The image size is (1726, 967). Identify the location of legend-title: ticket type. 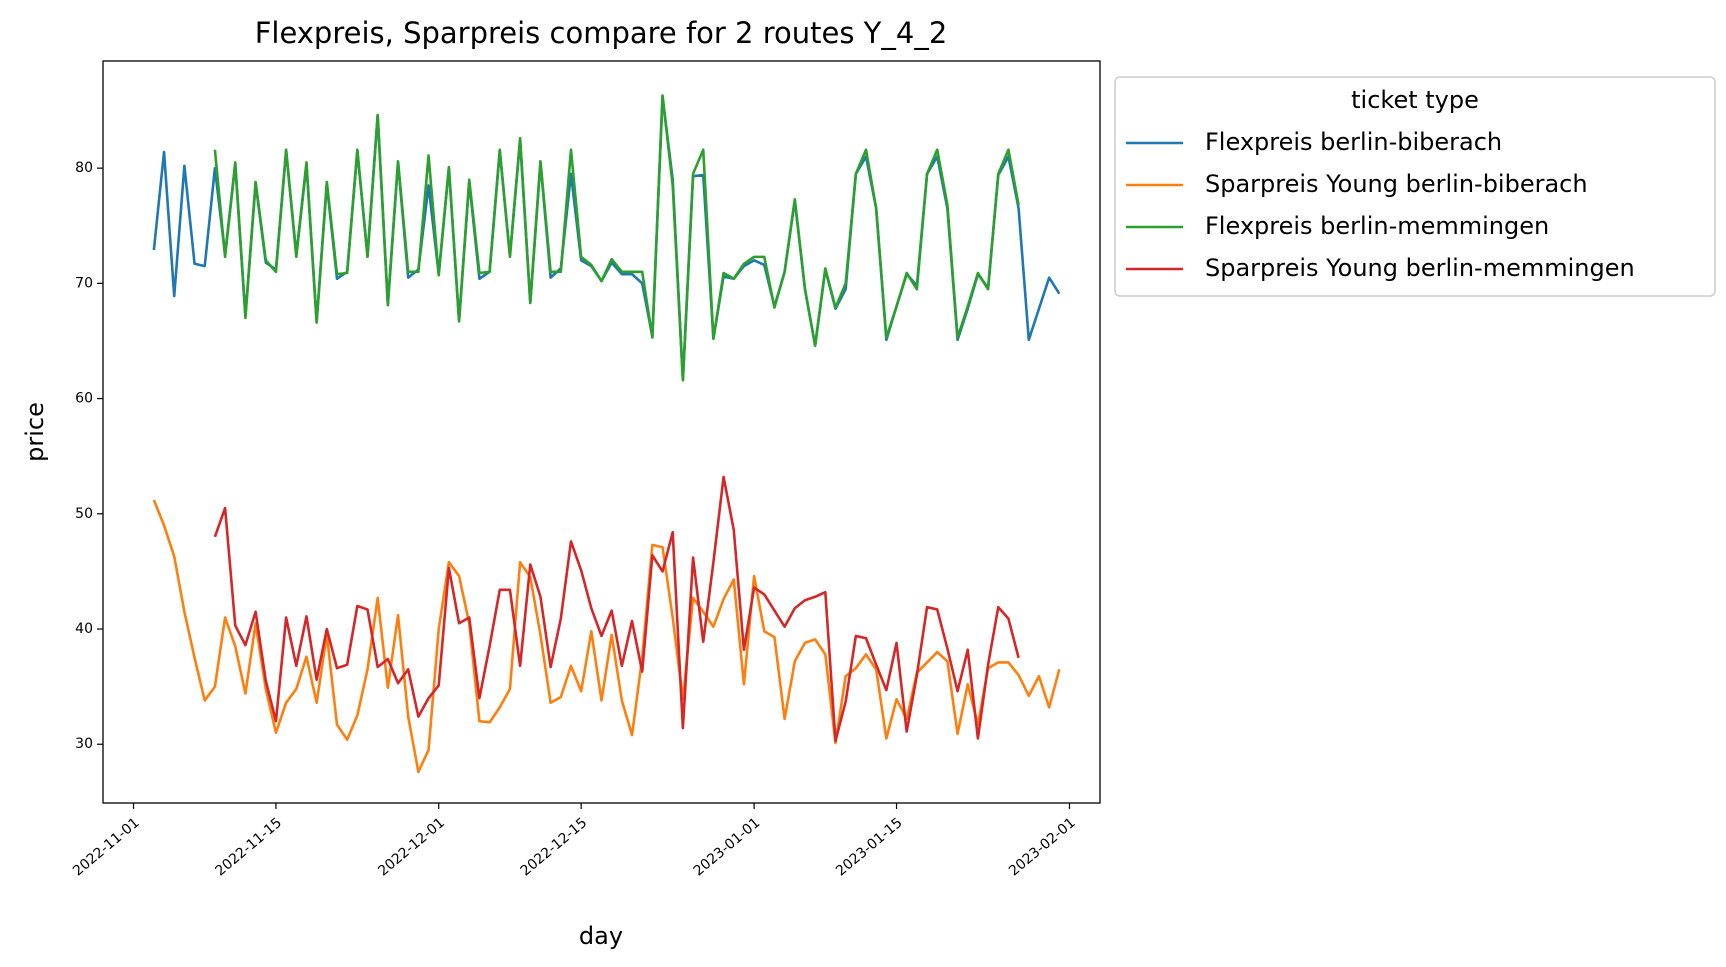
(1415, 100).